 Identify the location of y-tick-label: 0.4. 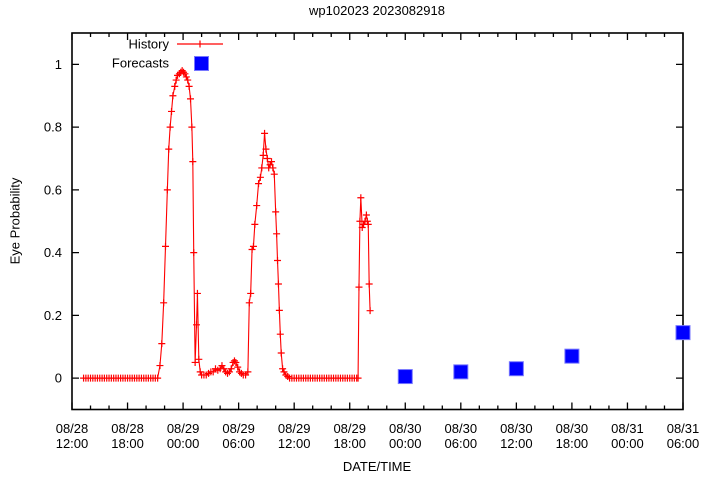
(53, 252).